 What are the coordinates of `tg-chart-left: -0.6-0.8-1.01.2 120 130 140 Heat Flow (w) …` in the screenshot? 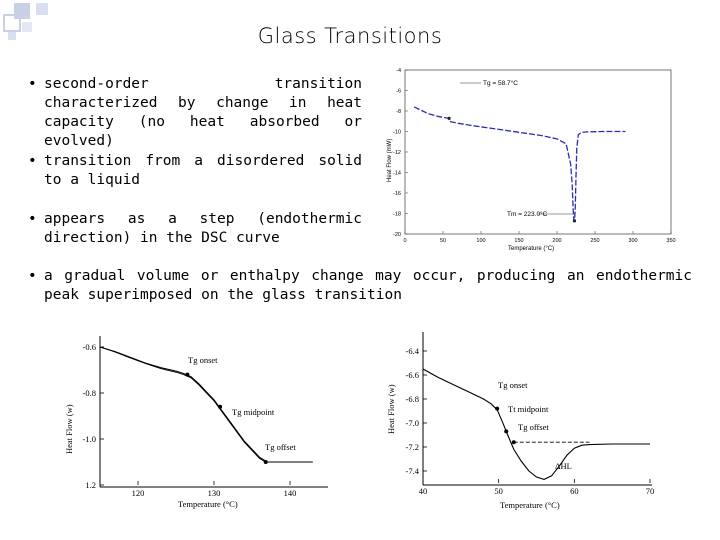 It's located at (196, 422).